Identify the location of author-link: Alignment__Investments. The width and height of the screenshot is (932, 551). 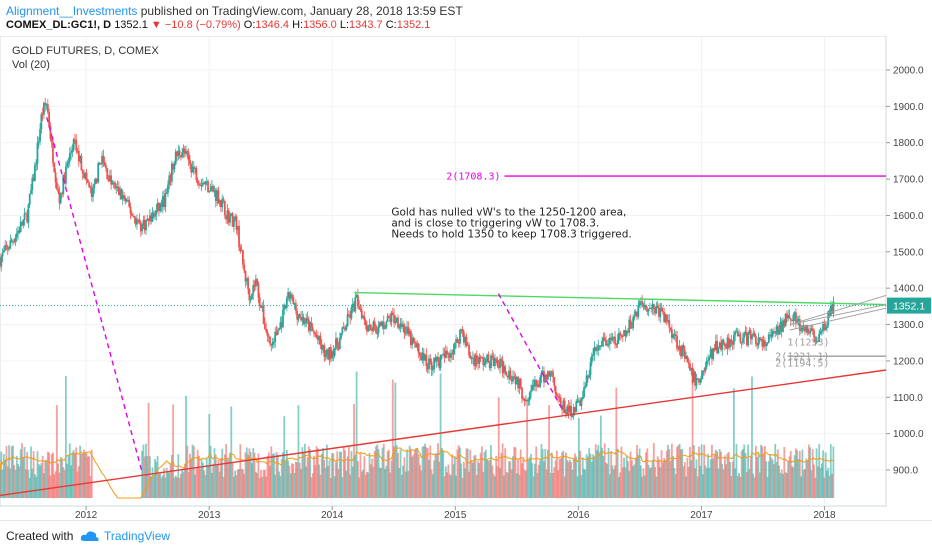
(72, 11).